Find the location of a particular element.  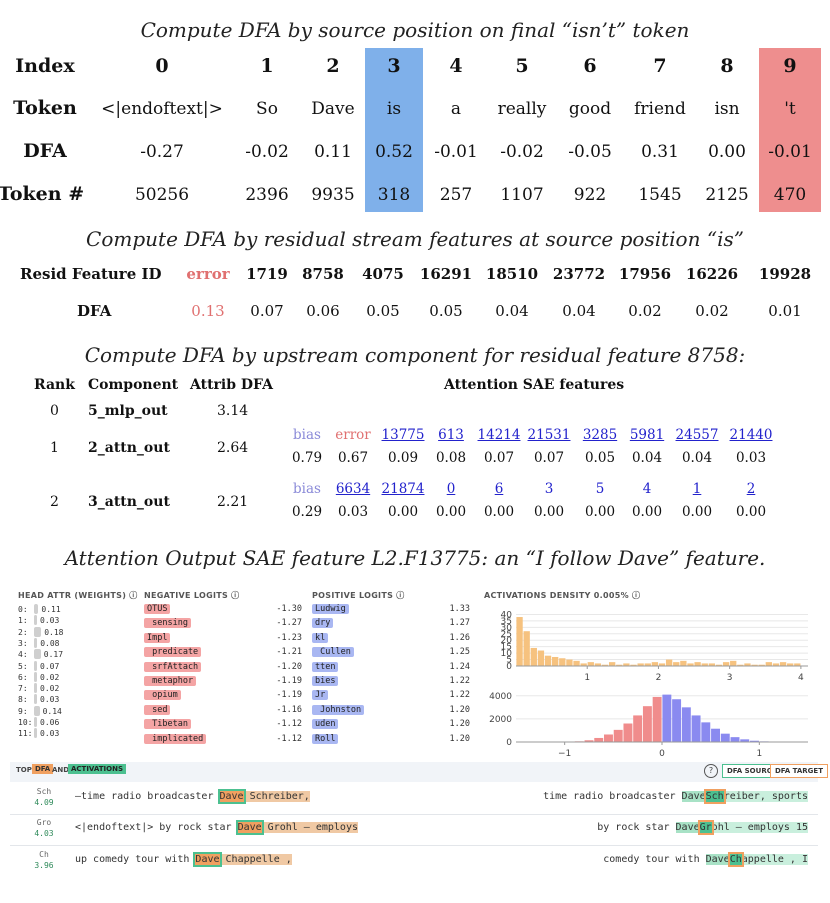

positive-logit-value-8: 1.20 is located at coordinates (459, 724).